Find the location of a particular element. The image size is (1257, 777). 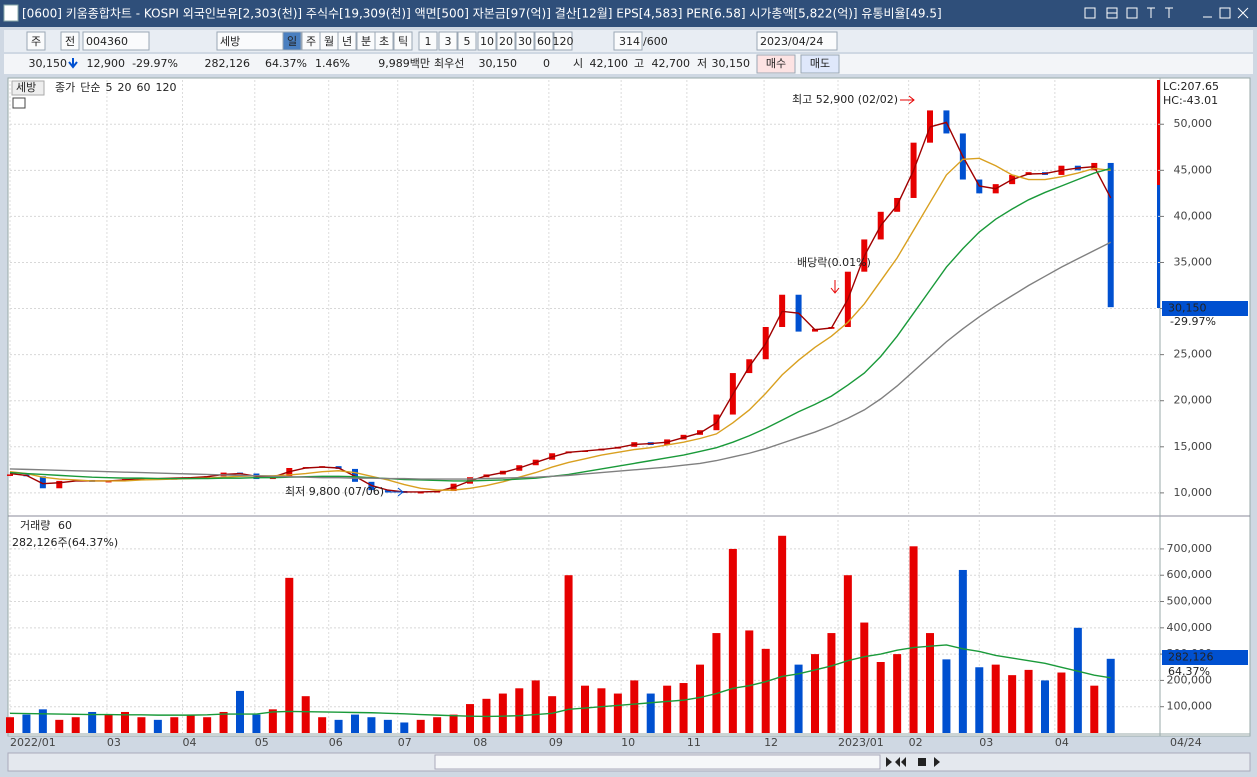

toolbar-label: 년 is located at coordinates (347, 41).